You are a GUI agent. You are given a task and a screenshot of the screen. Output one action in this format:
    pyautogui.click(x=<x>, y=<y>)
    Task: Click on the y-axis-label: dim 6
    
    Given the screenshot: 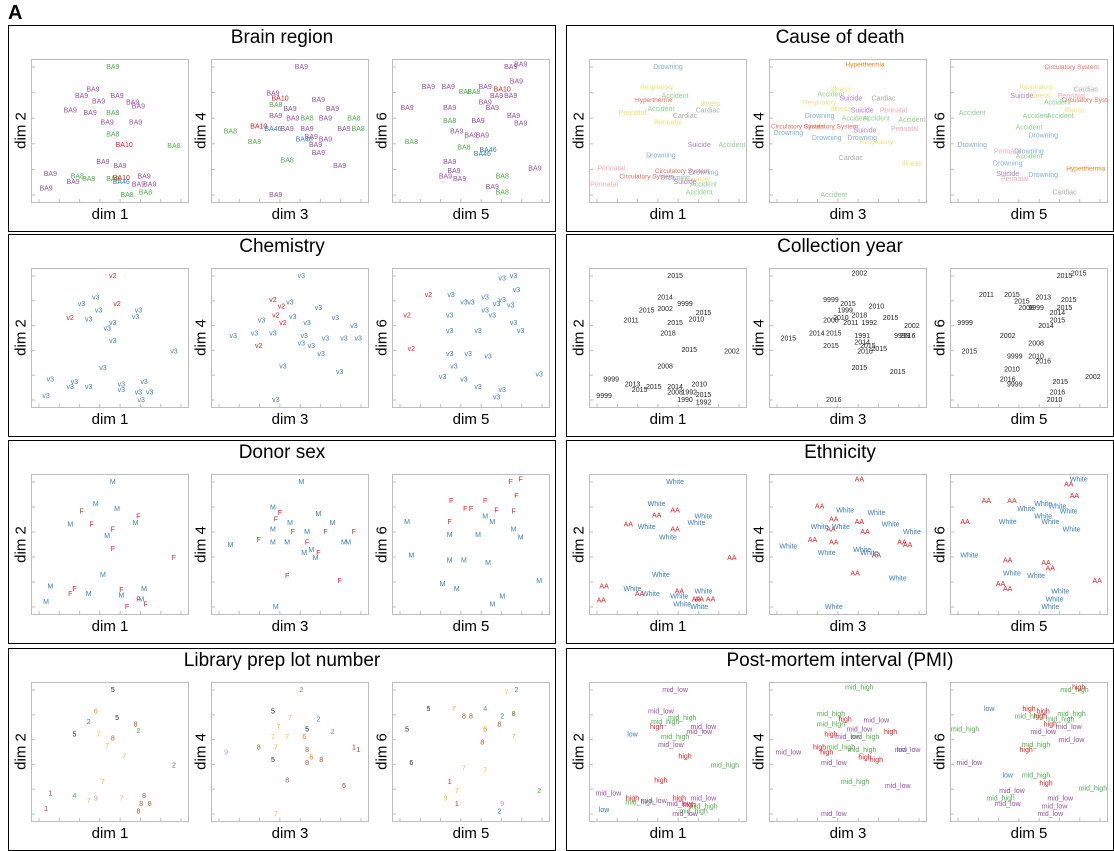 What is the action you would take?
    pyautogui.click(x=940, y=544)
    